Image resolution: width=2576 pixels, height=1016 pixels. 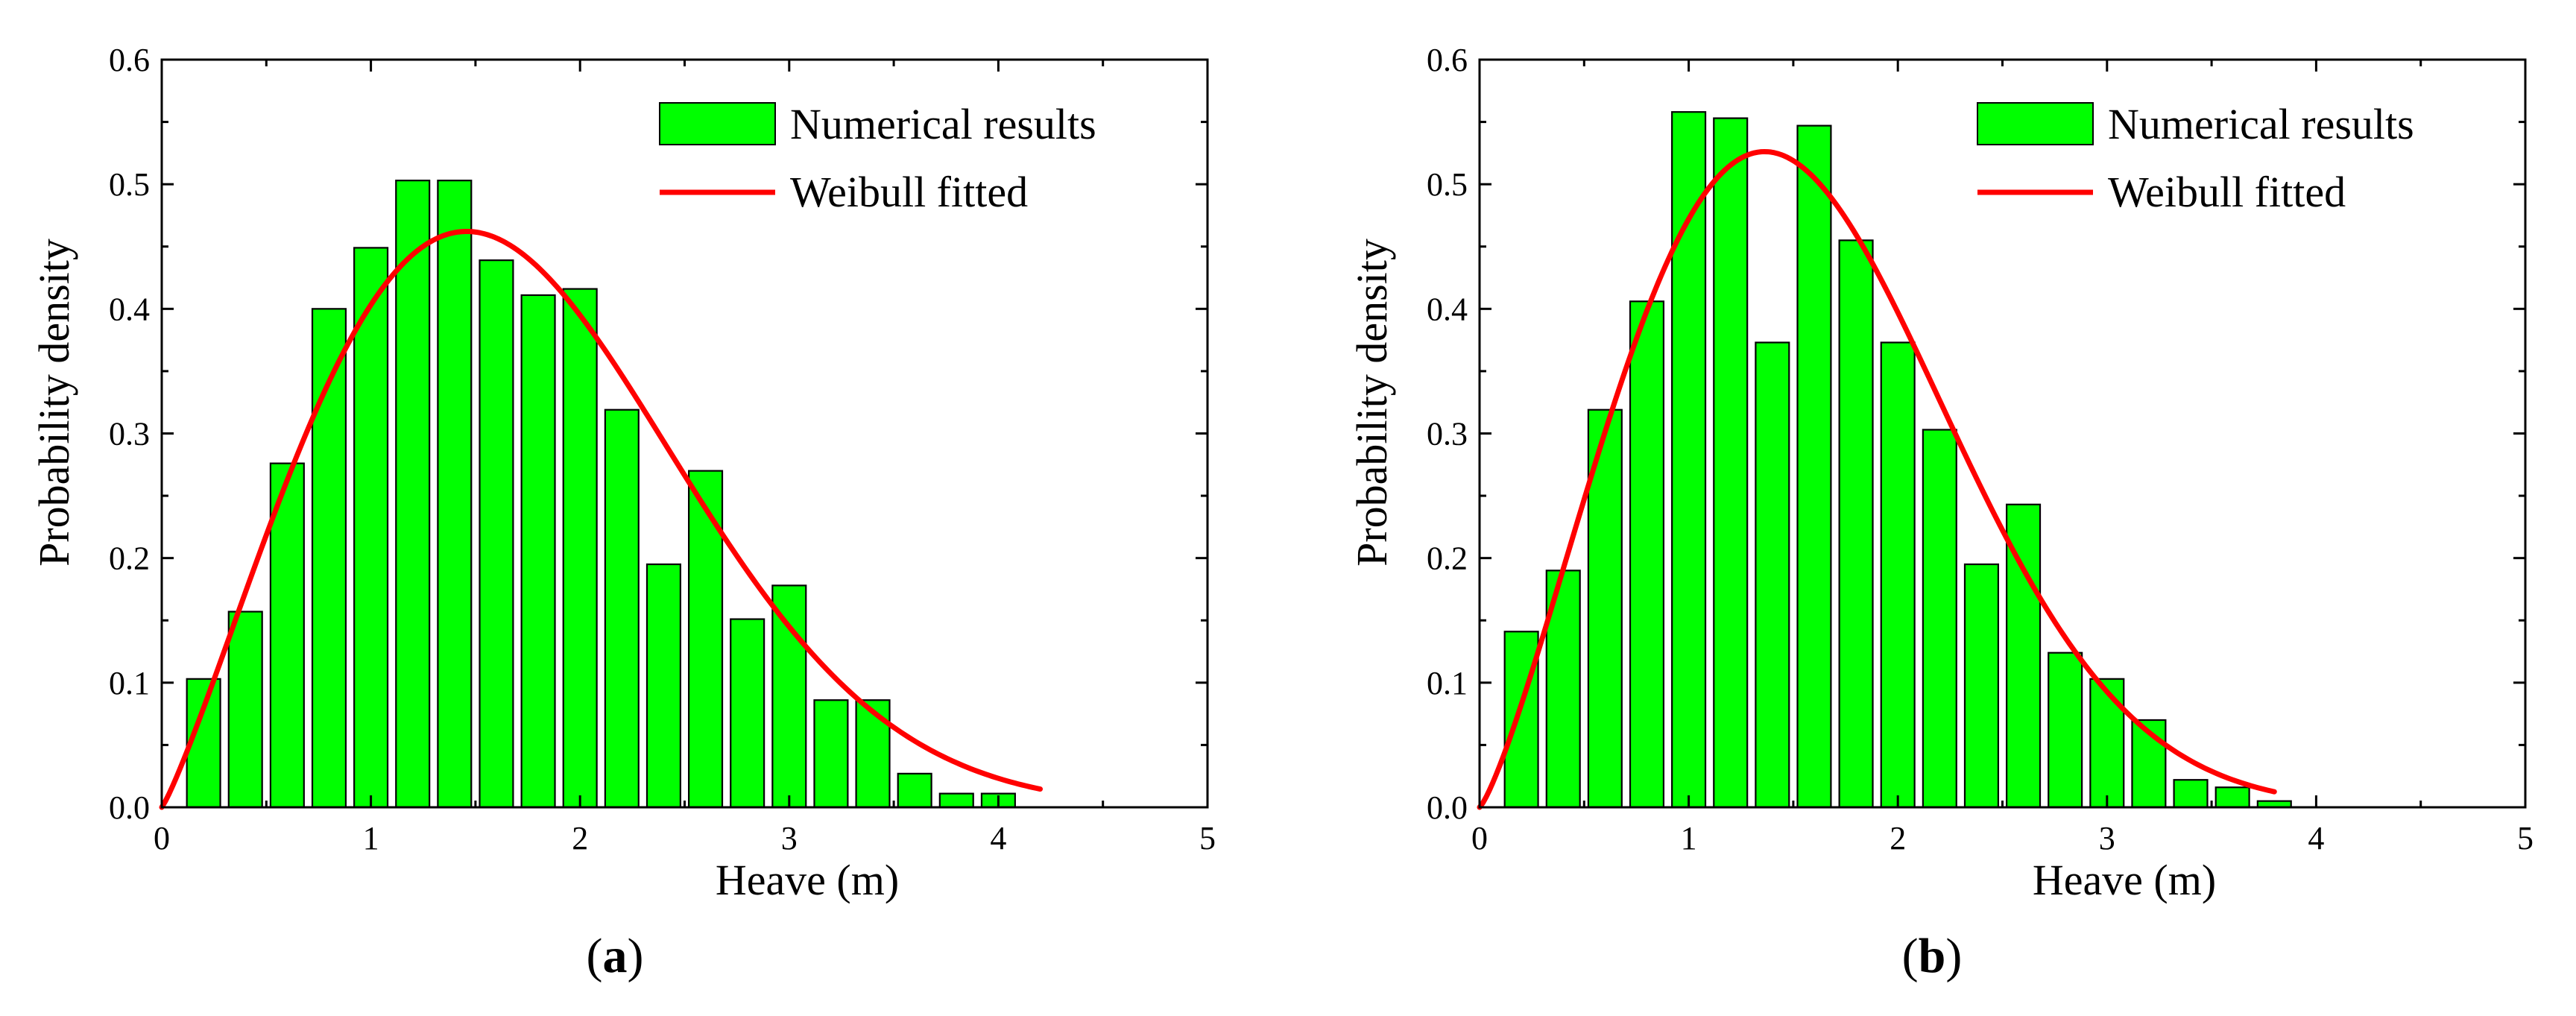 I want to click on x-tick-label-a-0: 0, so click(x=162, y=838).